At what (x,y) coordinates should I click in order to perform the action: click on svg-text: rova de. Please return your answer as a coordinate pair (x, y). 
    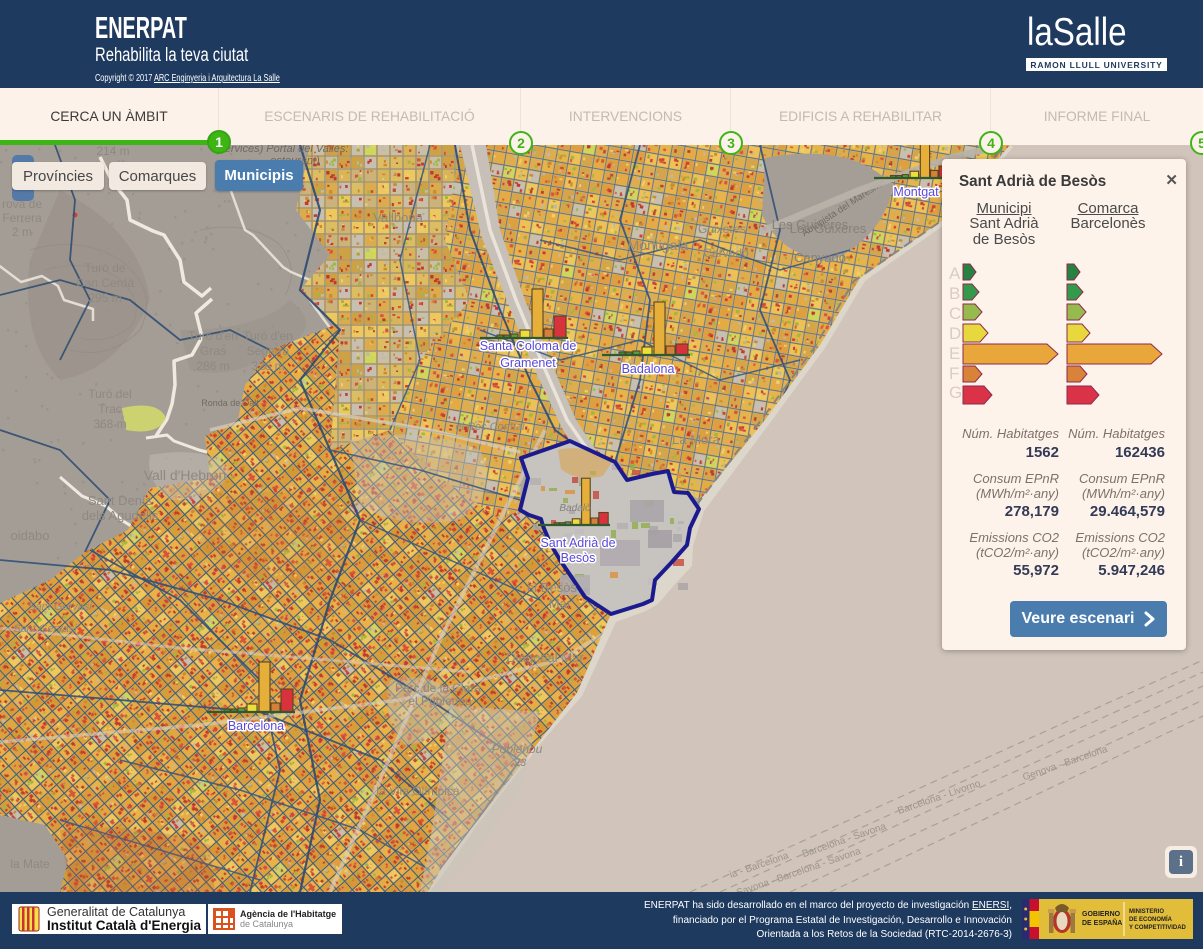
    Looking at the image, I should click on (22, 204).